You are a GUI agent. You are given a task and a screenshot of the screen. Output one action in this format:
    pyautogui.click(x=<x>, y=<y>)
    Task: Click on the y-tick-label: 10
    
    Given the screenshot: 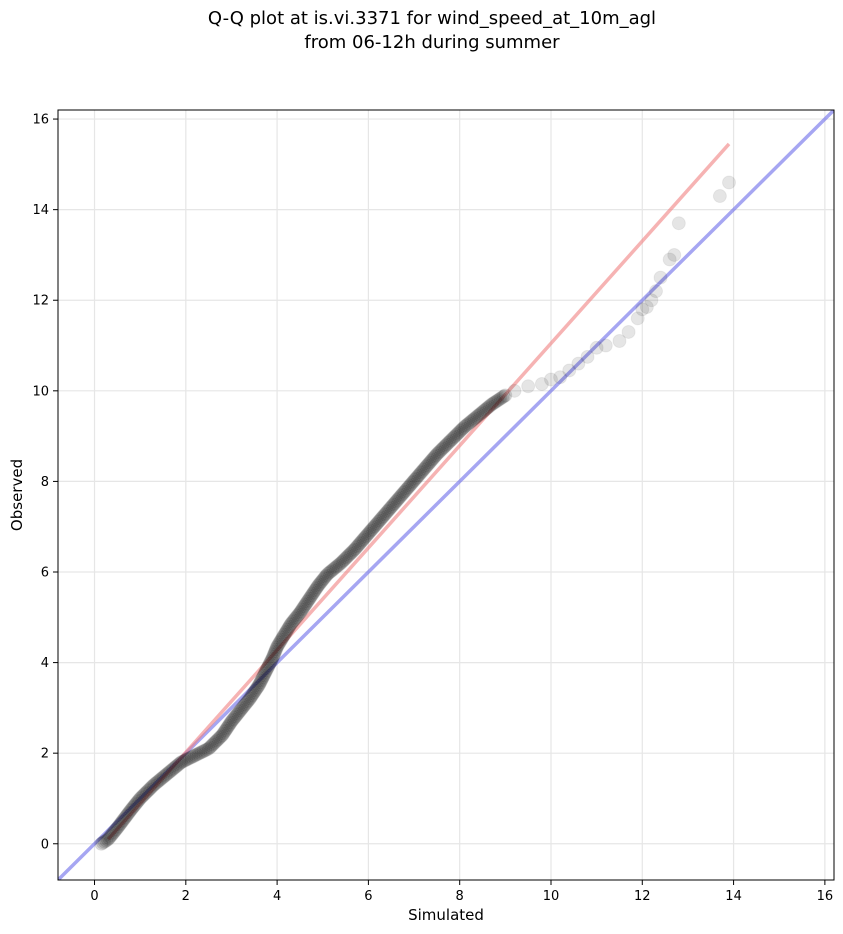 What is the action you would take?
    pyautogui.click(x=40, y=391)
    